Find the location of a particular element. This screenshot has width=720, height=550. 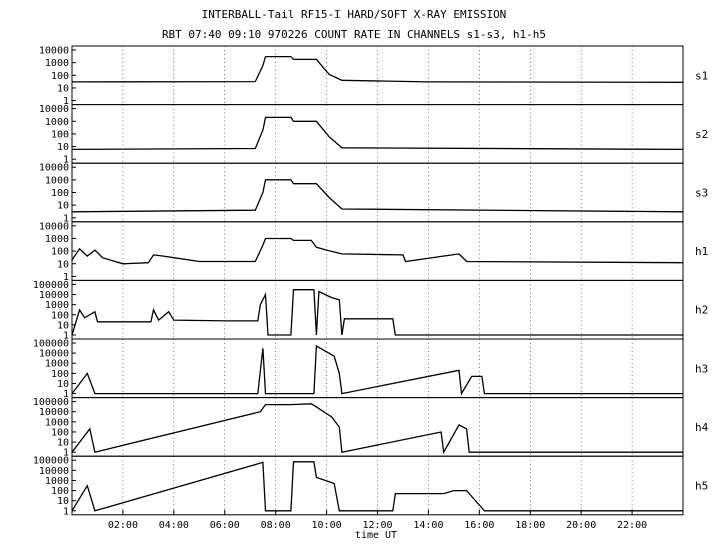

panel-label-s3: s3 is located at coordinates (701, 193).